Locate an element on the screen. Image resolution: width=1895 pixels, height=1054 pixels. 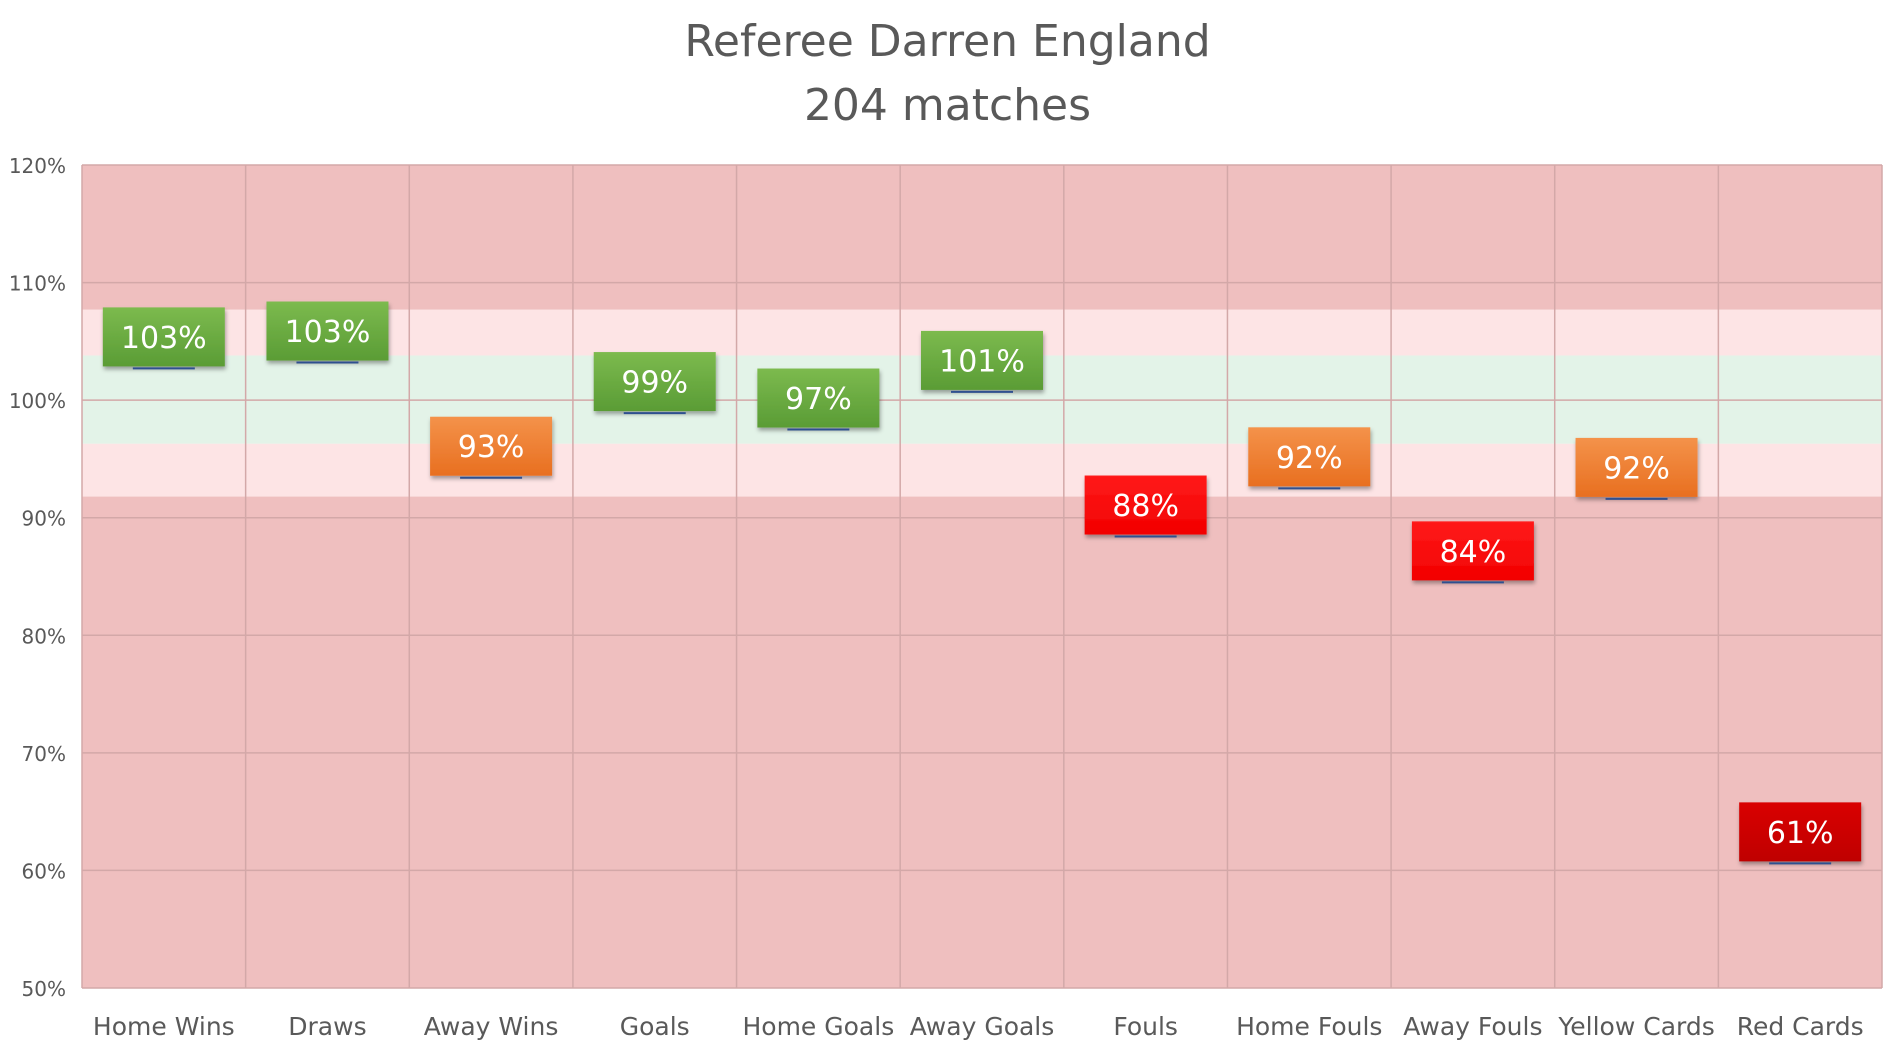
y-tick-label: 50% is located at coordinates (44, 989).